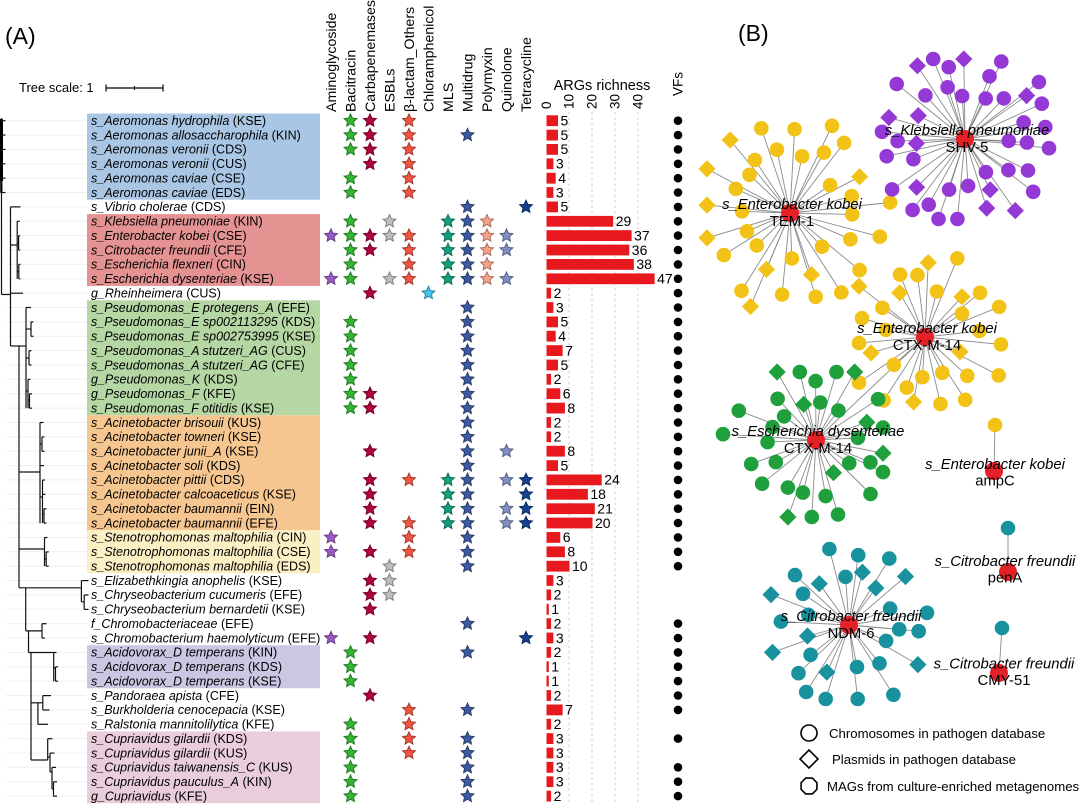  Describe the element at coordinates (665, 279) in the screenshot. I see `svg-text: 47` at that location.